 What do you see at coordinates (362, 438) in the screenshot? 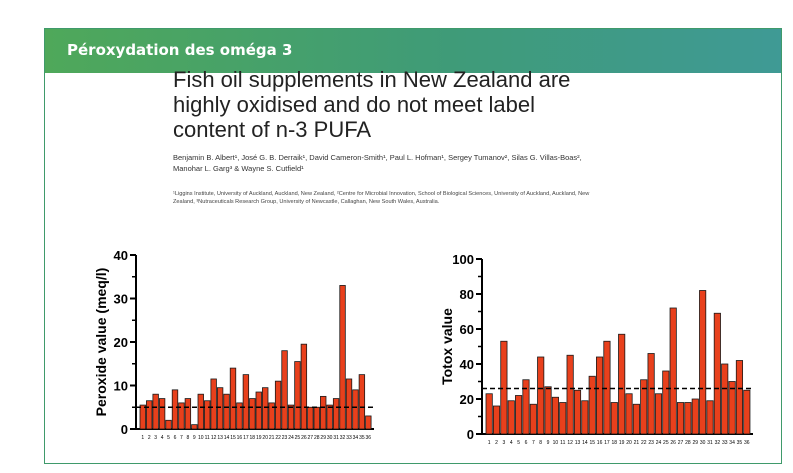
I see `peroxide-x-tick-label: 35` at bounding box center [362, 438].